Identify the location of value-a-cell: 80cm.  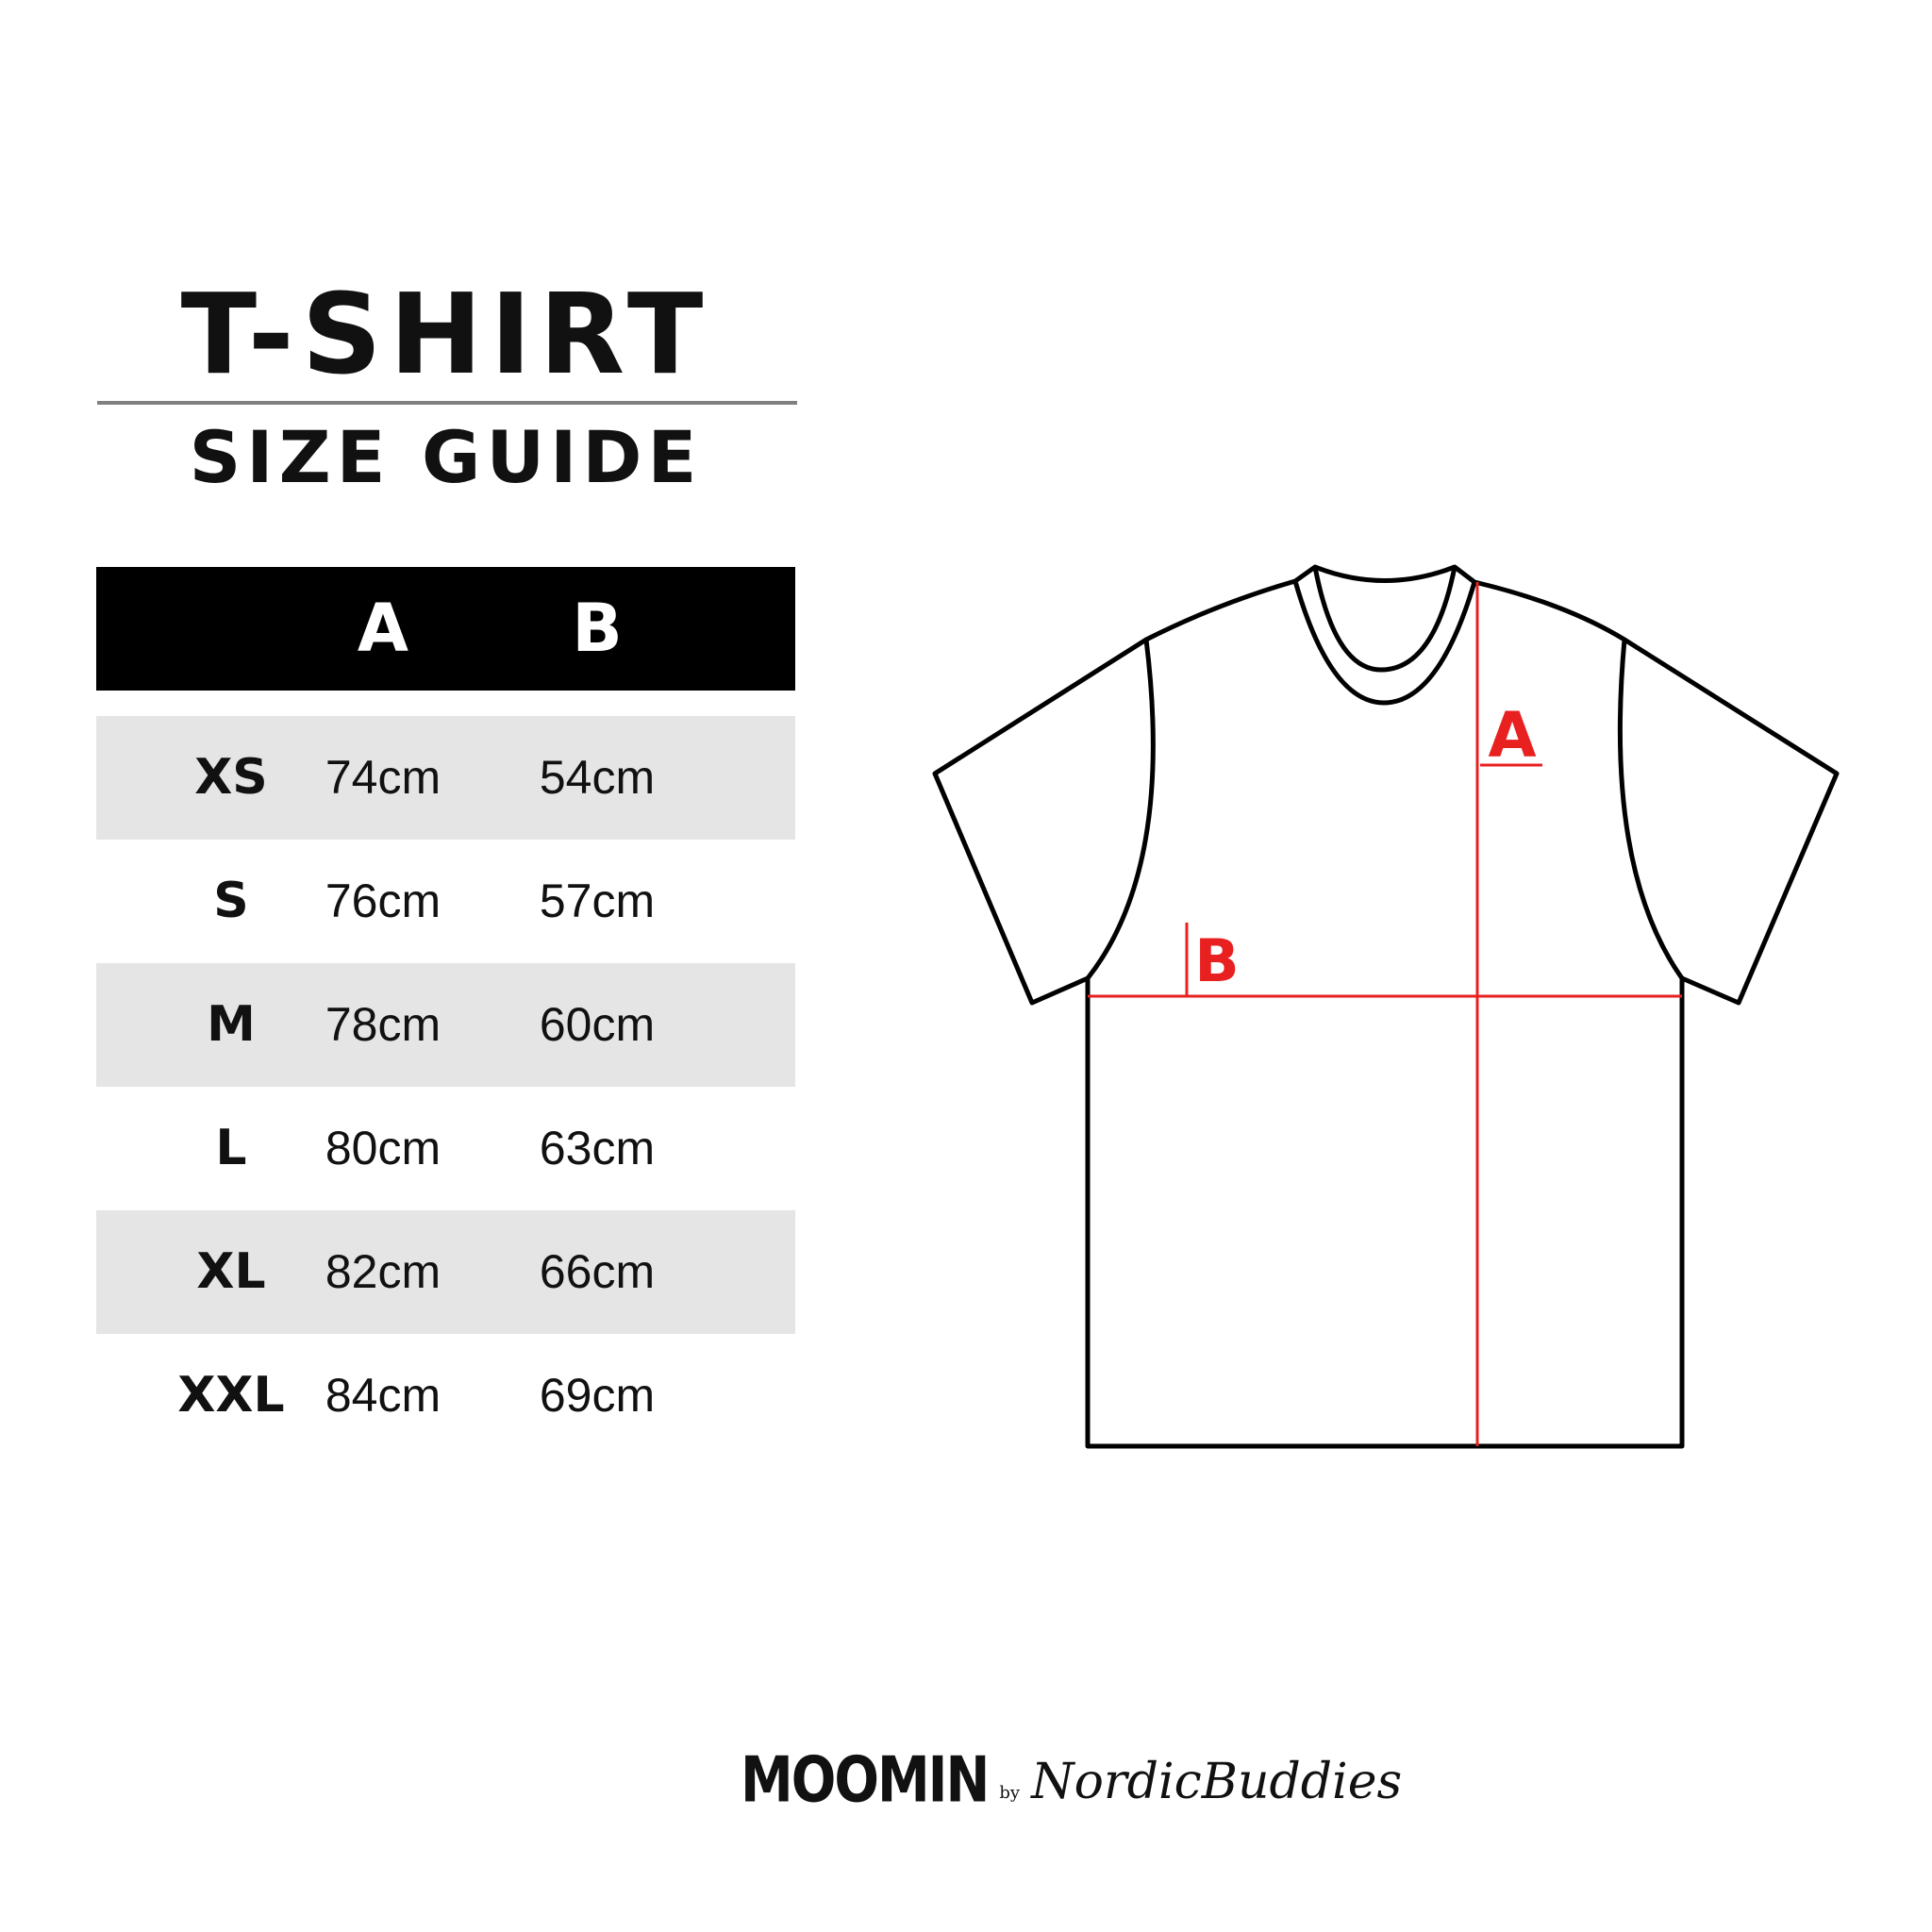
(383, 1148).